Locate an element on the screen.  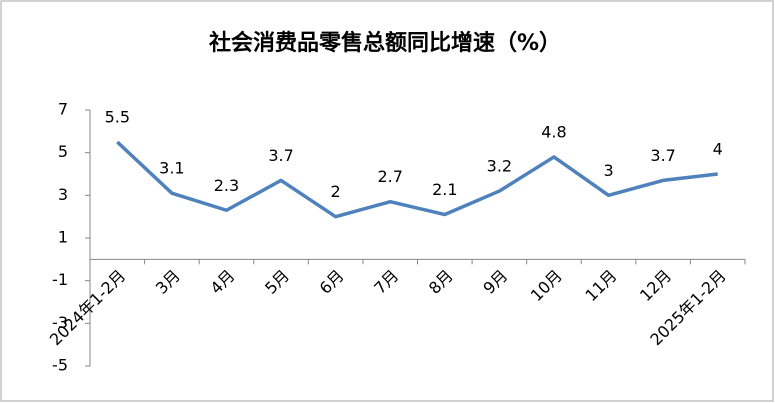
data-label: 2.7 is located at coordinates (389, 176).